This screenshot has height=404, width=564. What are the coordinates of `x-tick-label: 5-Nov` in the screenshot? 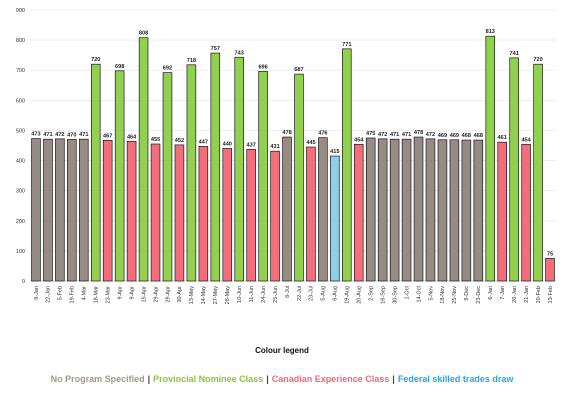 It's located at (431, 293).